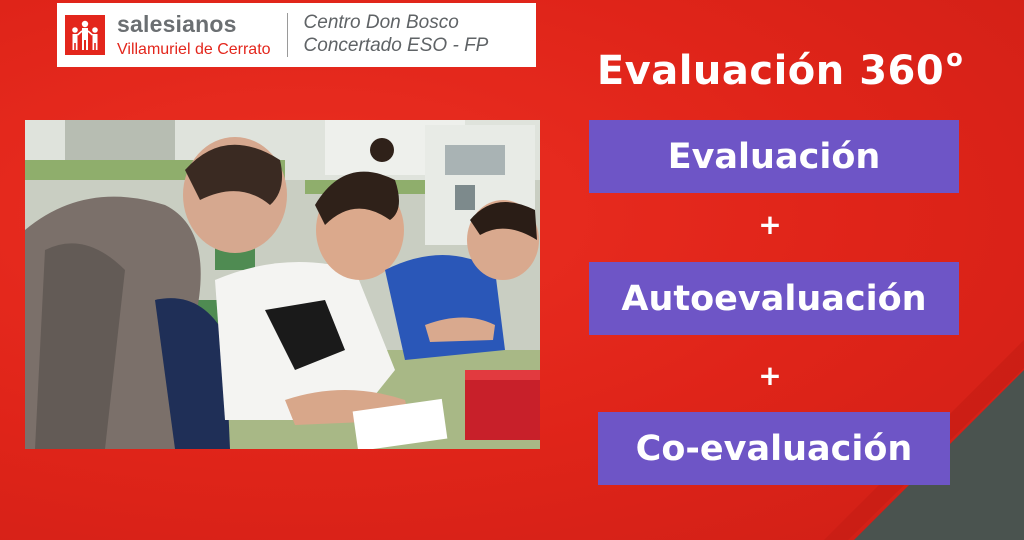 This screenshot has height=540, width=1024. I want to click on logo-center-line1: Centro Don Bosco, so click(381, 23).